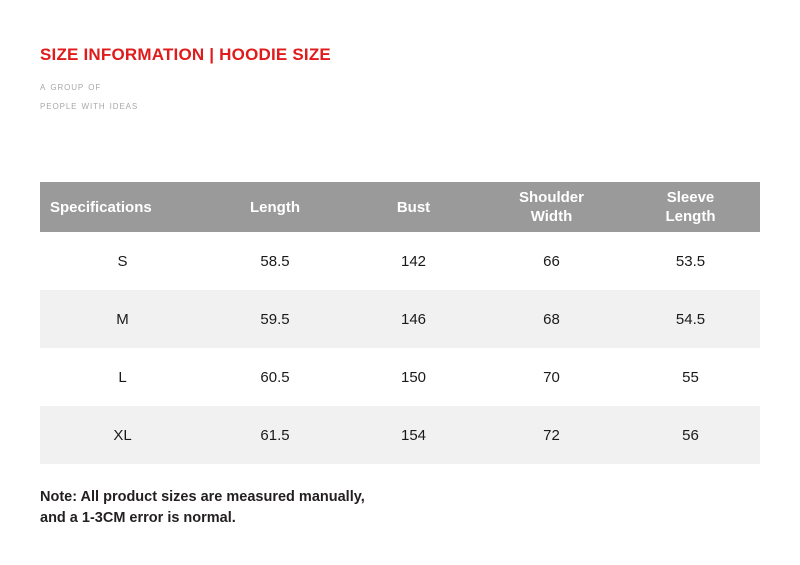  What do you see at coordinates (413, 319) in the screenshot?
I see `cell-bust: 146` at bounding box center [413, 319].